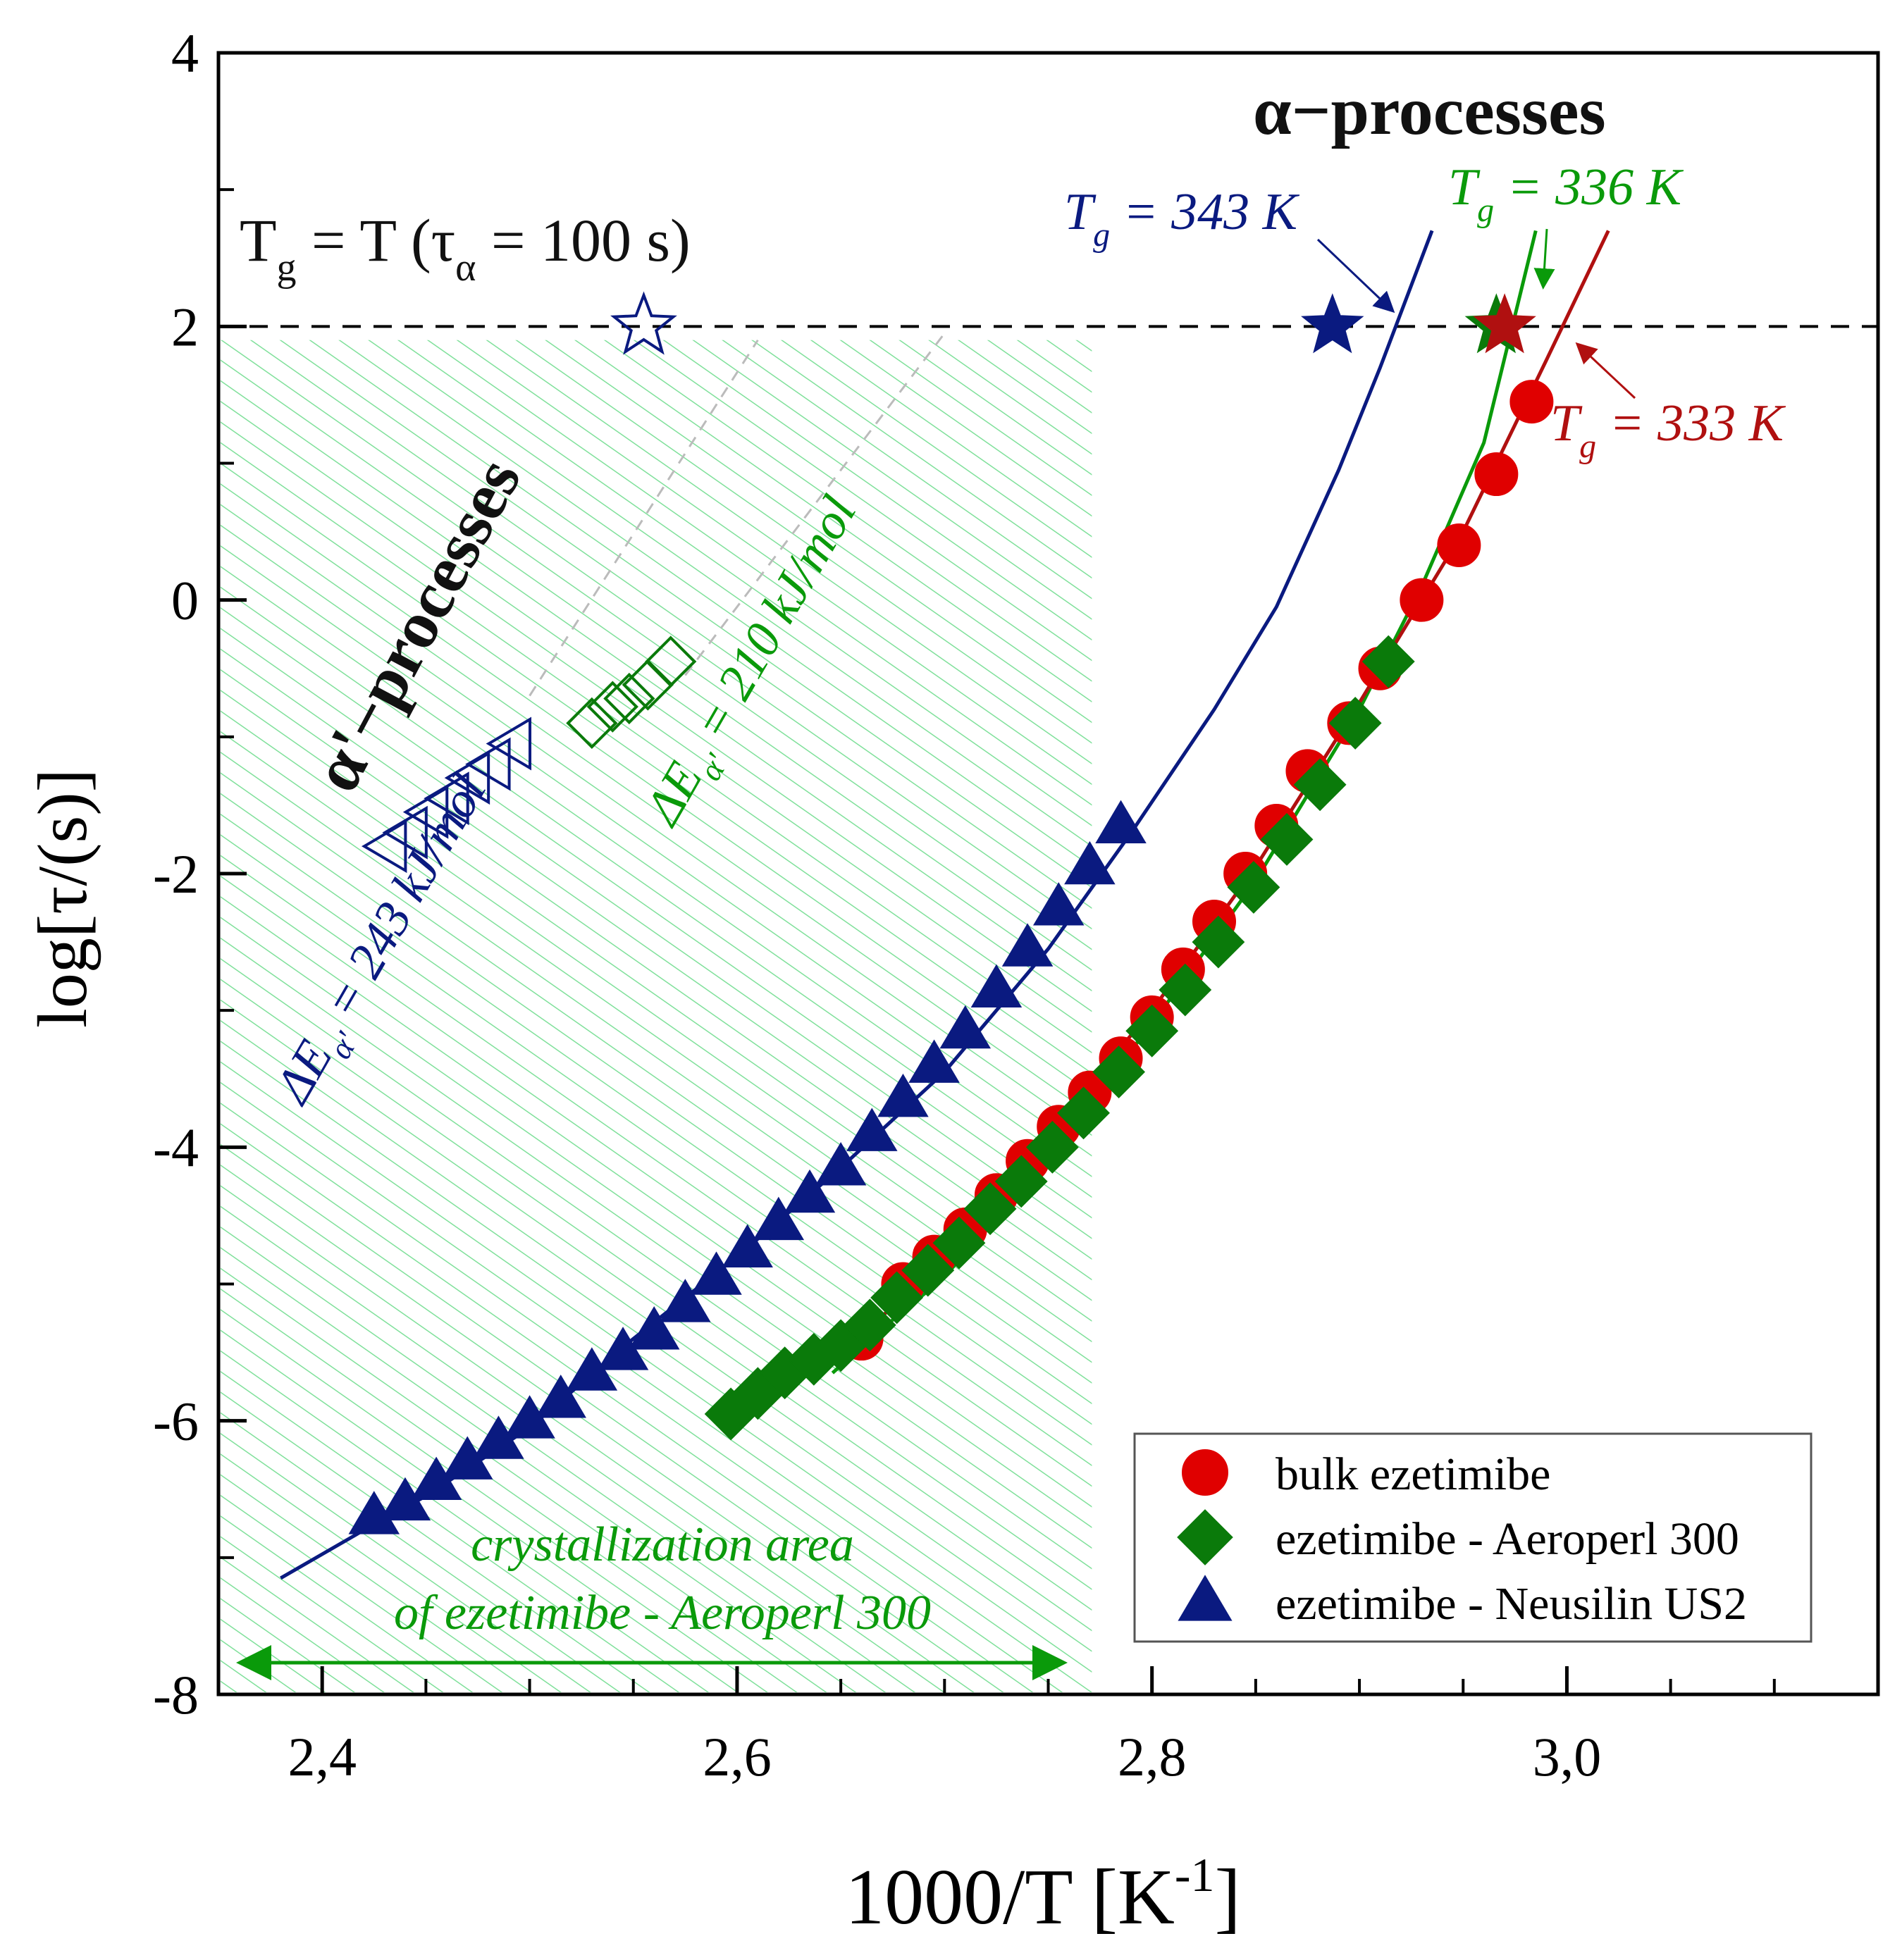  Describe the element at coordinates (176, 874) in the screenshot. I see `y-tick-label: -2` at that location.